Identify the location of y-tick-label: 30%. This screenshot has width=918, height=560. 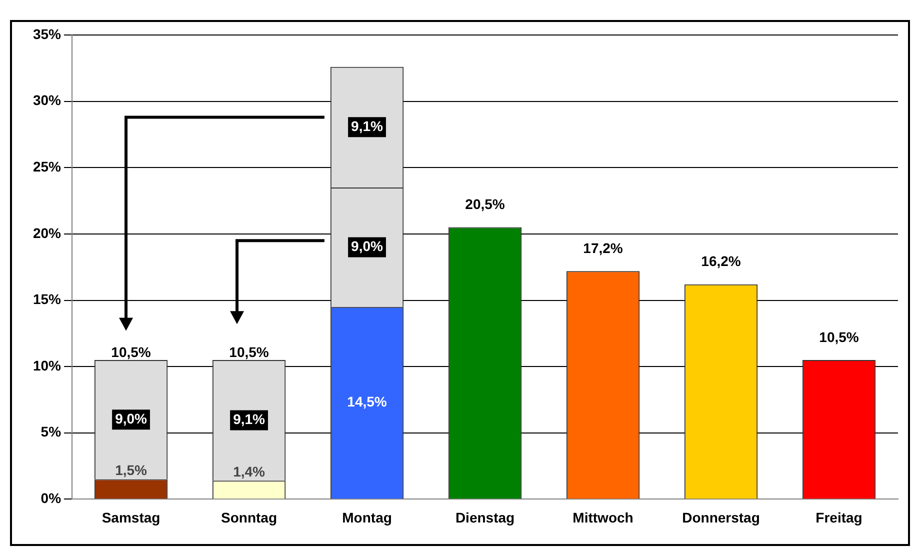
(47, 100).